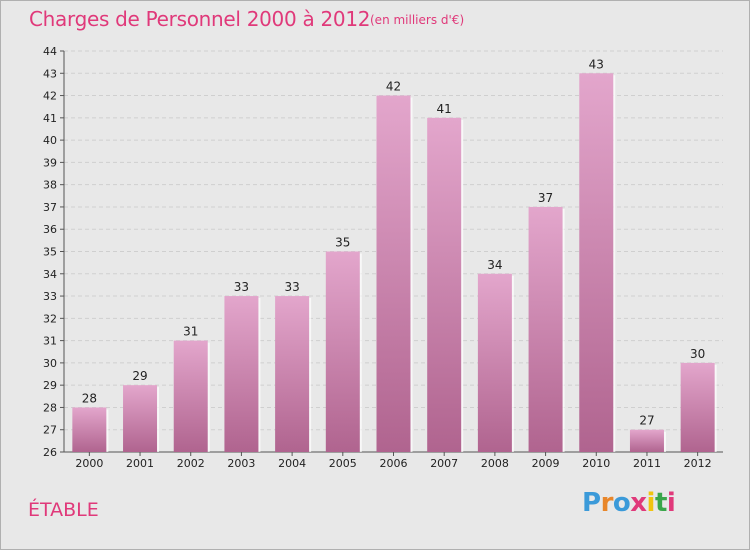 Image resolution: width=750 pixels, height=550 pixels. What do you see at coordinates (596, 64) in the screenshot?
I see `data-label: 43` at bounding box center [596, 64].